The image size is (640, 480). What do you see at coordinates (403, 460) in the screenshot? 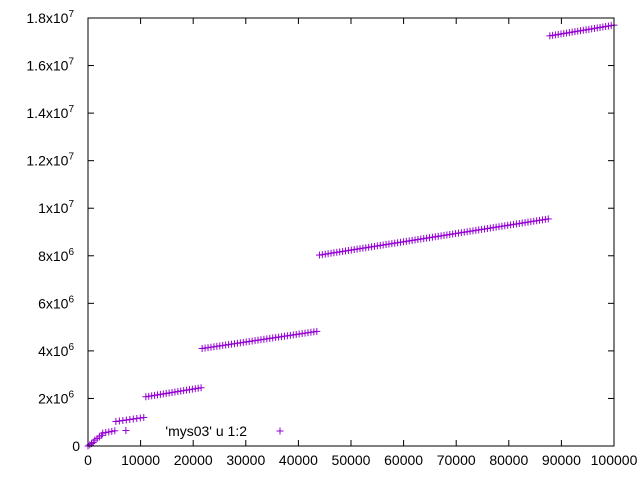
I see `x-tick-label: 60000` at bounding box center [403, 460].